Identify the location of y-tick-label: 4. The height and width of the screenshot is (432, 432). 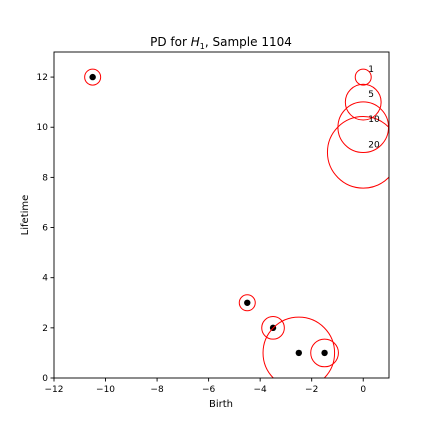
(45, 279).